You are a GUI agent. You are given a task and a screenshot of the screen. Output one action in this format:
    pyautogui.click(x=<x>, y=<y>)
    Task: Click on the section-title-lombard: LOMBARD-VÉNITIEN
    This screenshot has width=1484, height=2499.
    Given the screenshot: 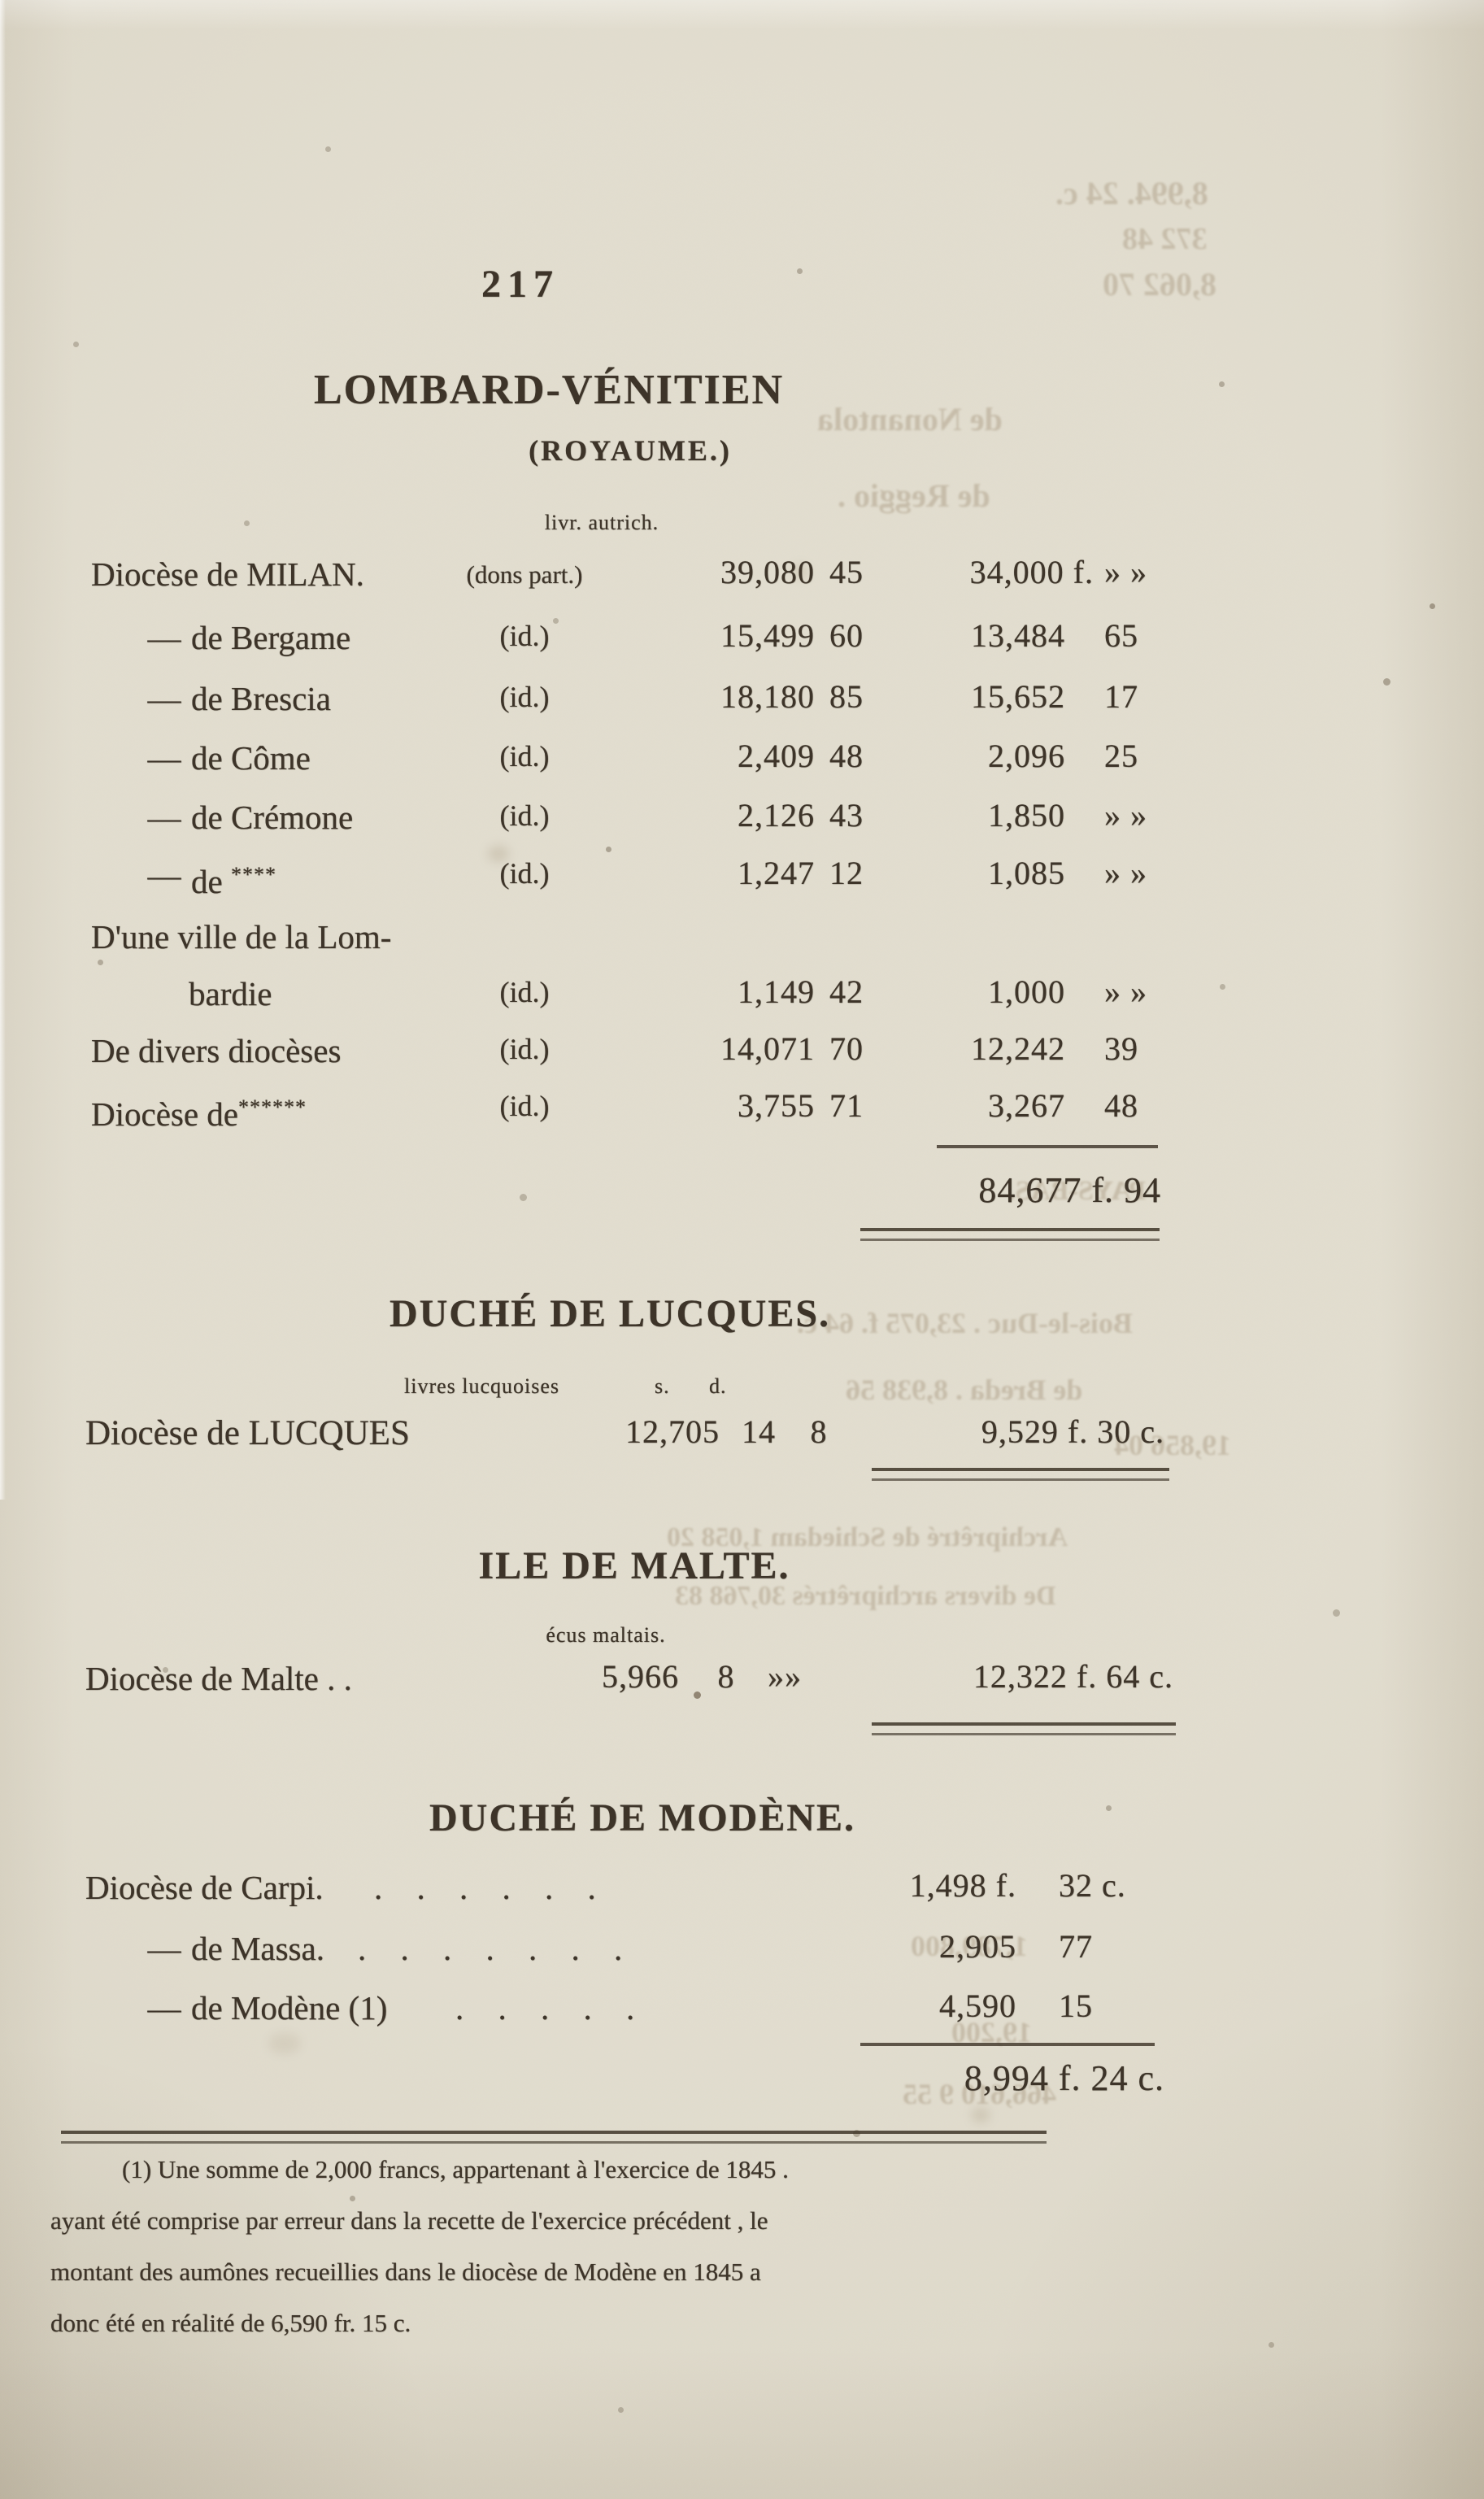 What is the action you would take?
    pyautogui.click(x=549, y=390)
    